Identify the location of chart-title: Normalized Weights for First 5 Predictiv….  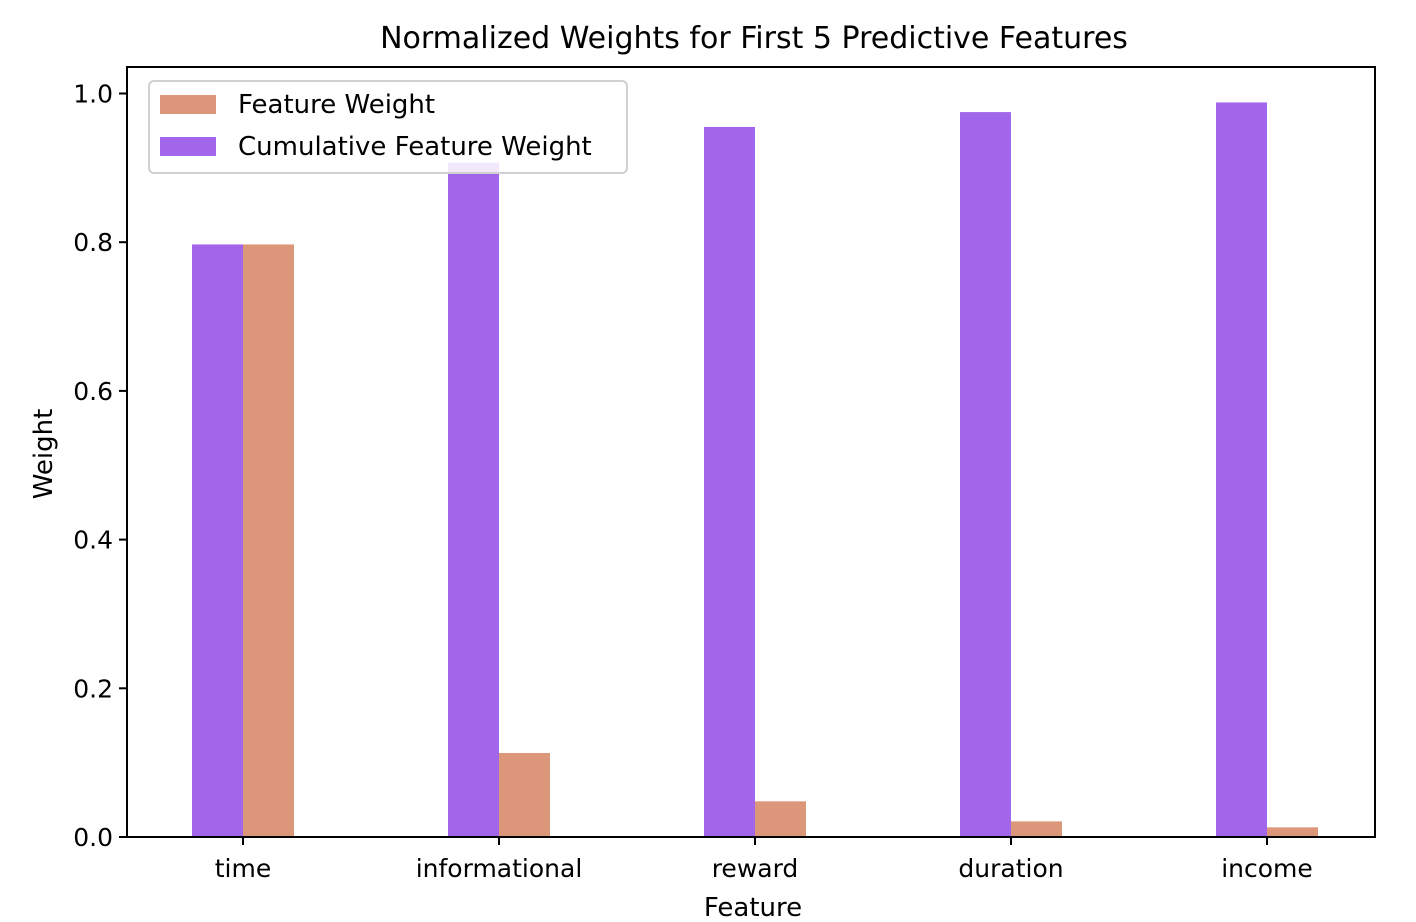
(754, 38).